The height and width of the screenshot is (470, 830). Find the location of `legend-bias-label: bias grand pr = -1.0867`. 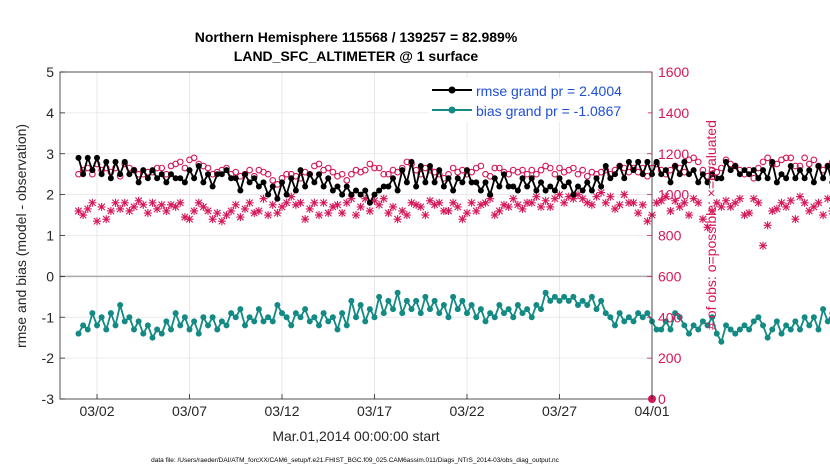

legend-bias-label: bias grand pr = -1.0867 is located at coordinates (548, 111).